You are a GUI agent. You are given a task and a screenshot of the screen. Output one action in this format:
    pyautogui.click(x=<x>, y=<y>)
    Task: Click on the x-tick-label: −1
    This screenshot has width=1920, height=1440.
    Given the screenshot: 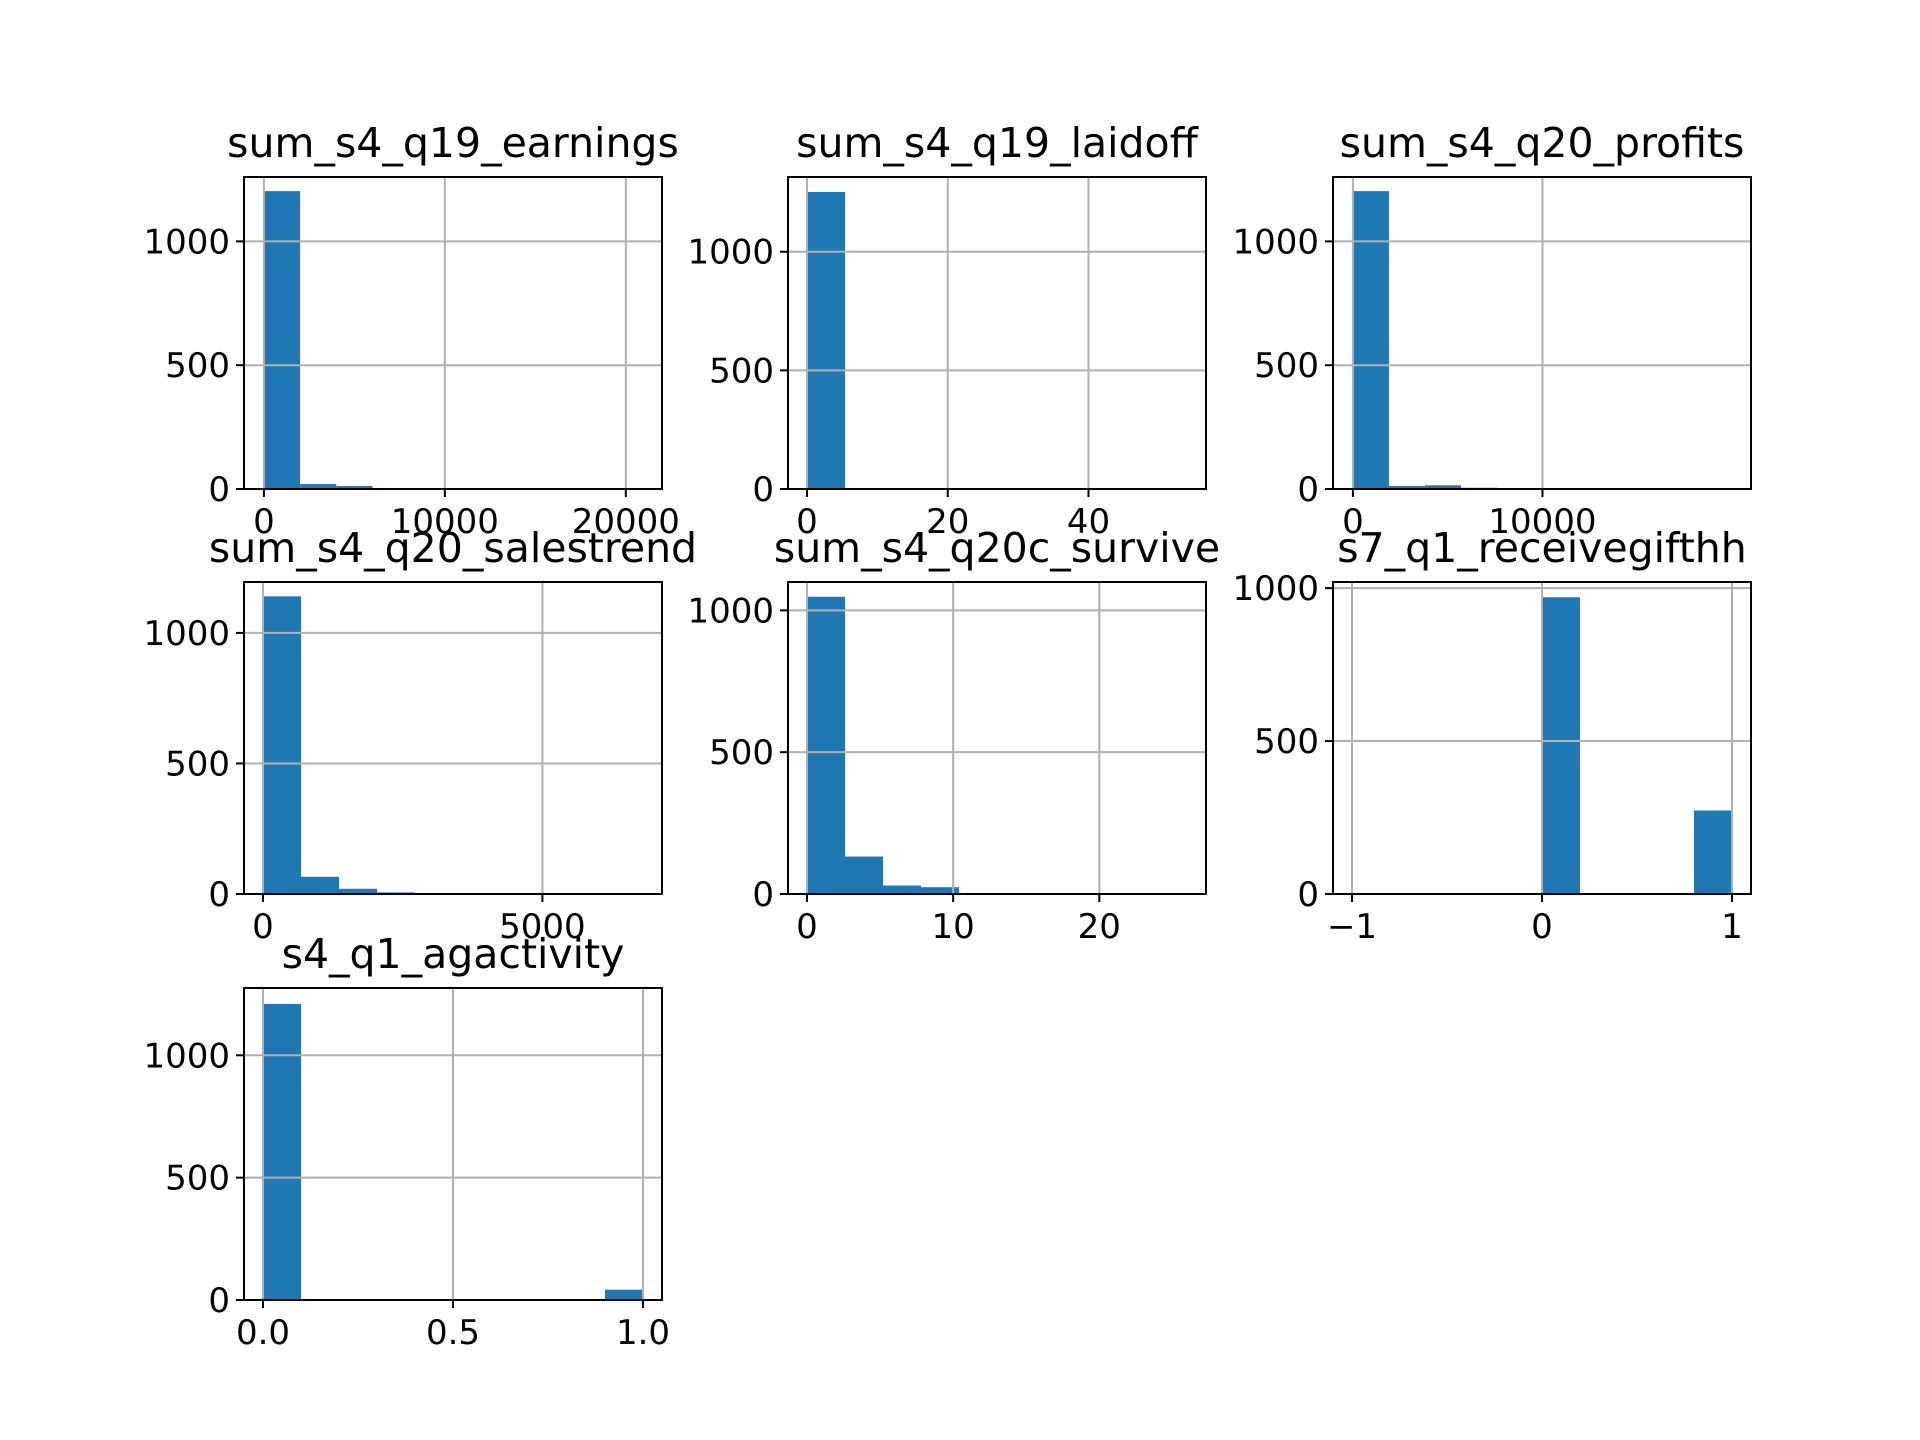 What is the action you would take?
    pyautogui.click(x=1352, y=927)
    